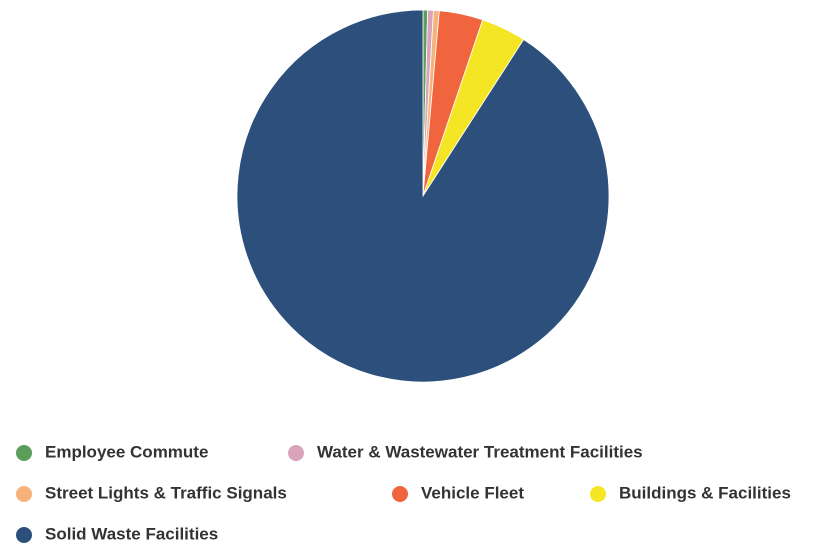  Describe the element at coordinates (480, 451) in the screenshot. I see `legend-label: Water & Wastewater Treatment Facilities` at that location.